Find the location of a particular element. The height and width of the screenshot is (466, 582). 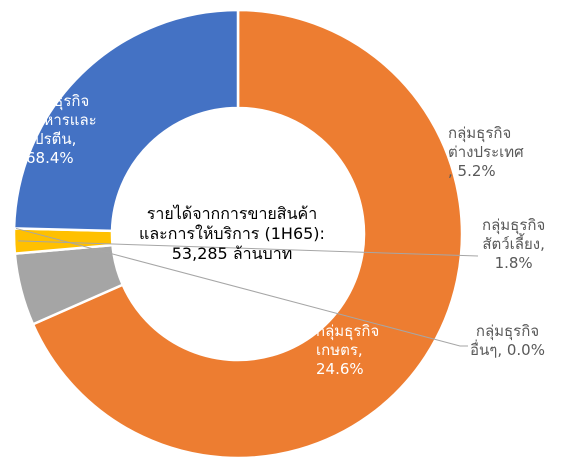

leader-line-pet is located at coordinates (248, 248).